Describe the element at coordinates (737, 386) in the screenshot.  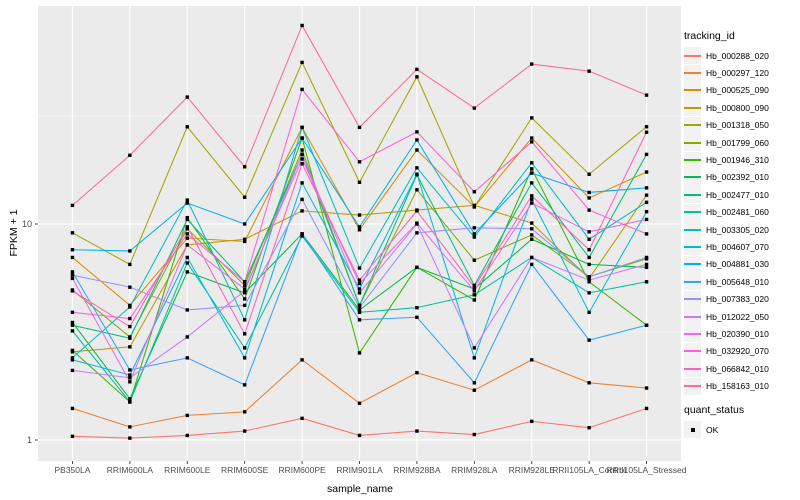
I see `legend-entry-label: Hb_158163_010` at that location.